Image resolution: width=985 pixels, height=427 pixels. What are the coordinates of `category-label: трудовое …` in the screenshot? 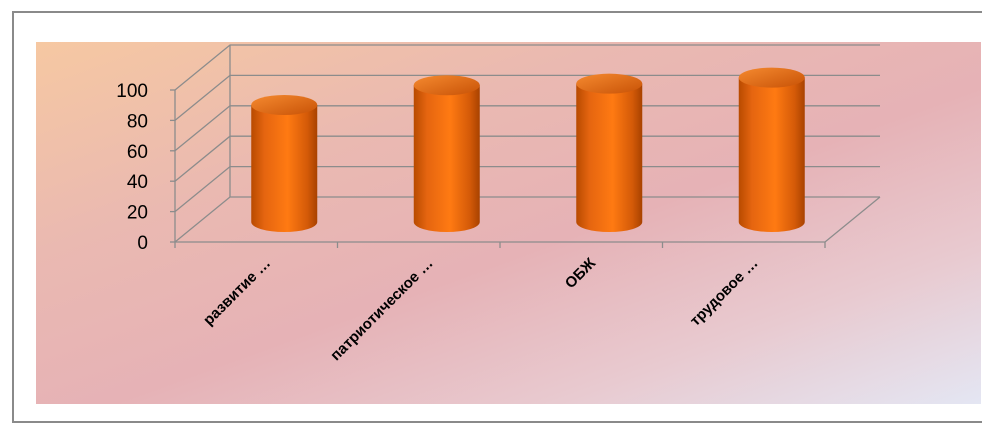 It's located at (724, 292).